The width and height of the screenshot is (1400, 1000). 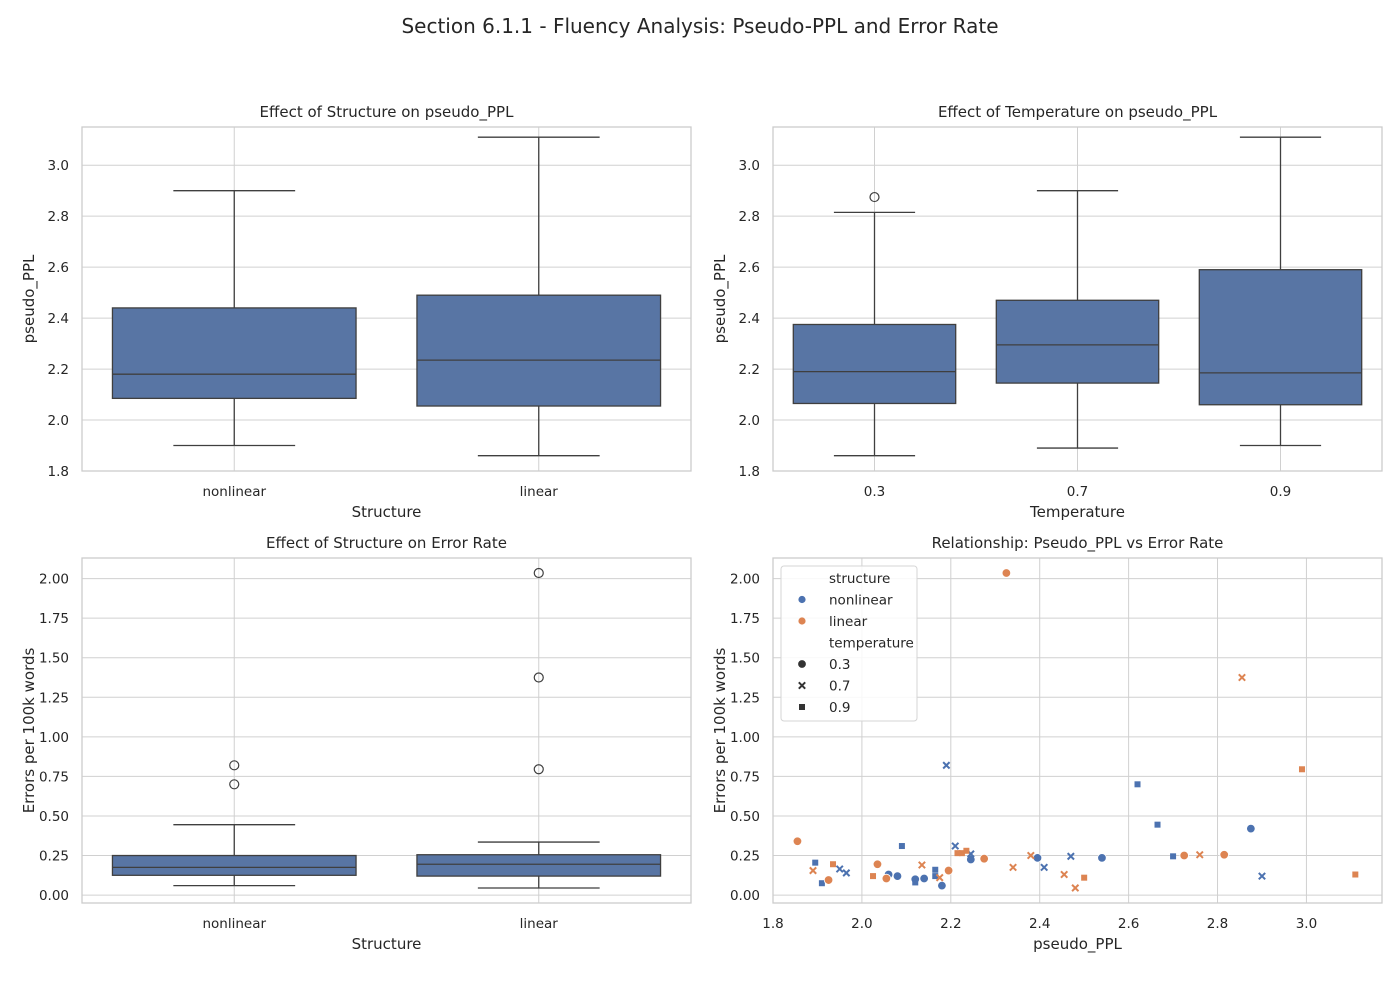 What do you see at coordinates (1306, 924) in the screenshot?
I see `x-tick-label: 3.0` at bounding box center [1306, 924].